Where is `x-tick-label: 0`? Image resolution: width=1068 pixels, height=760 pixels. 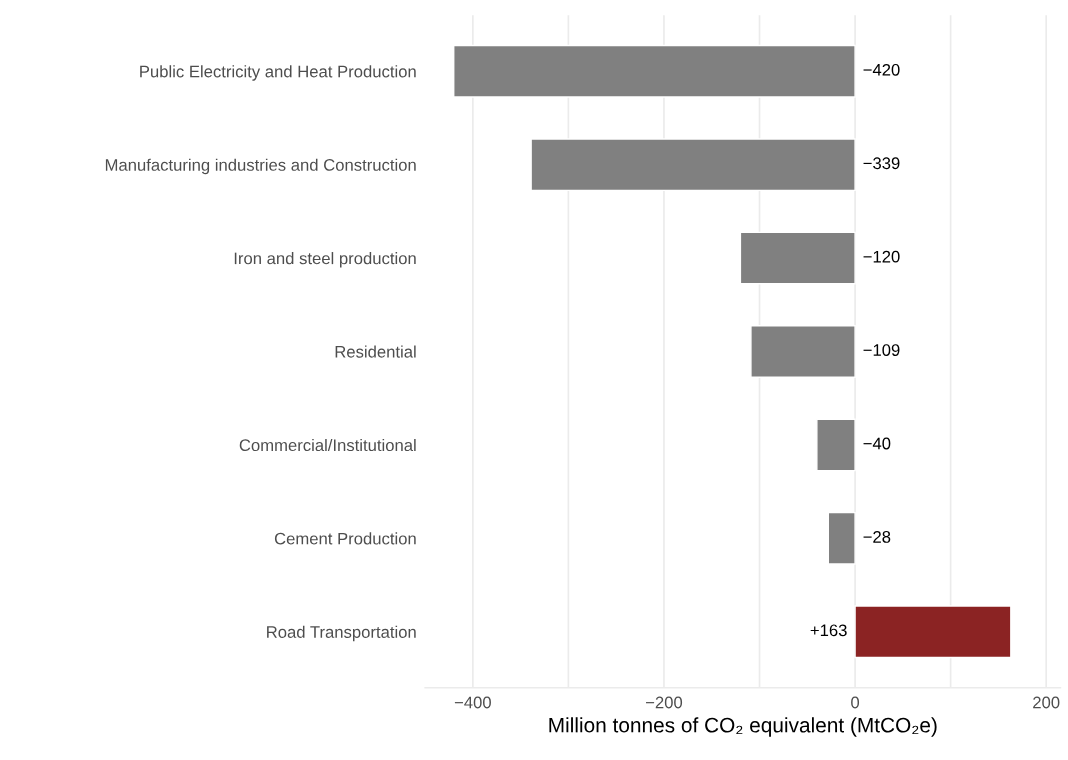
x-tick-label: 0 is located at coordinates (855, 702).